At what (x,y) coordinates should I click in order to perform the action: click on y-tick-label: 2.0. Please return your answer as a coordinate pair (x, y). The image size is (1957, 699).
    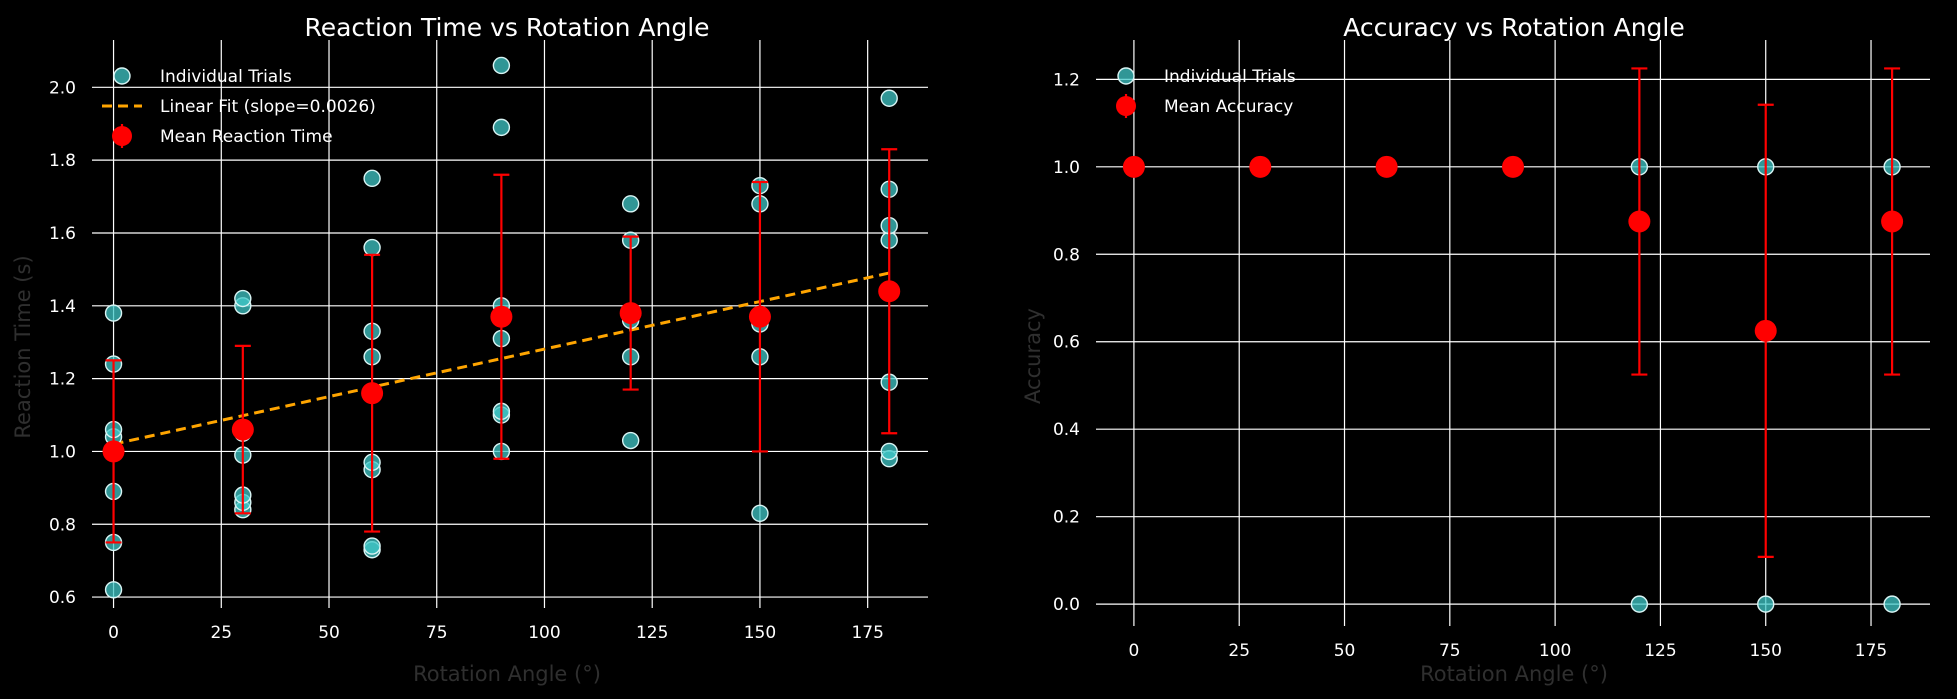
    Looking at the image, I should click on (62, 88).